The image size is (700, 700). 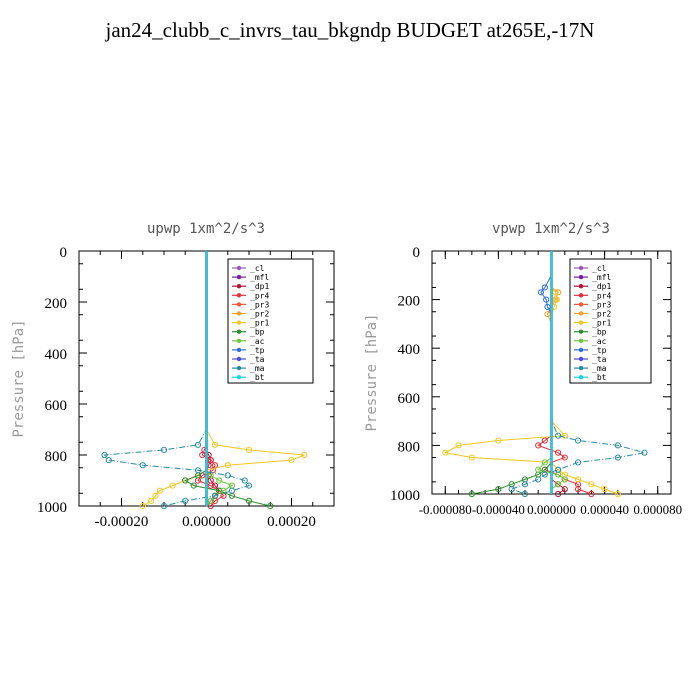 I want to click on legend-marker-_pr4, so click(x=239, y=295).